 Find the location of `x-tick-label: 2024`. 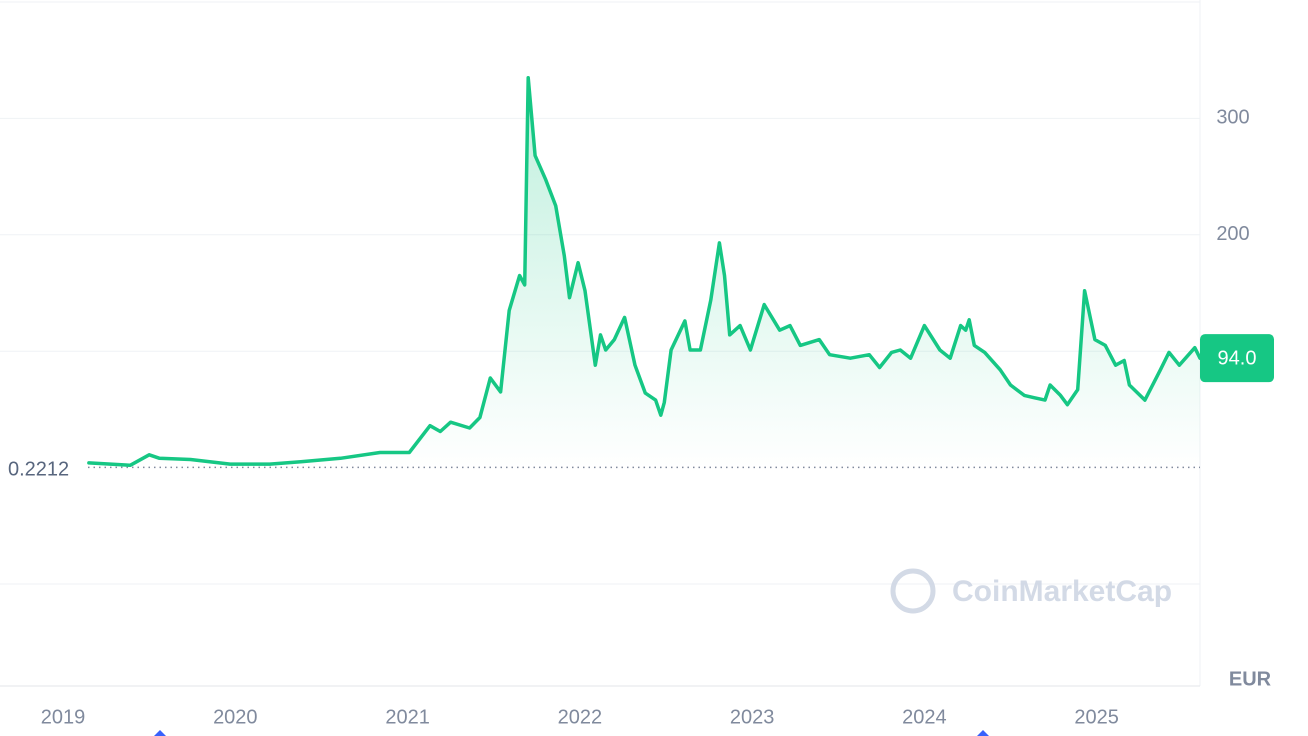

x-tick-label: 2024 is located at coordinates (924, 717).